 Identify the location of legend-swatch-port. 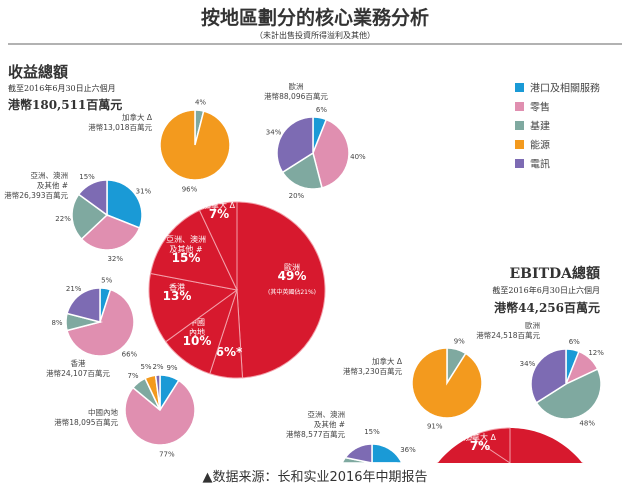
(519, 87).